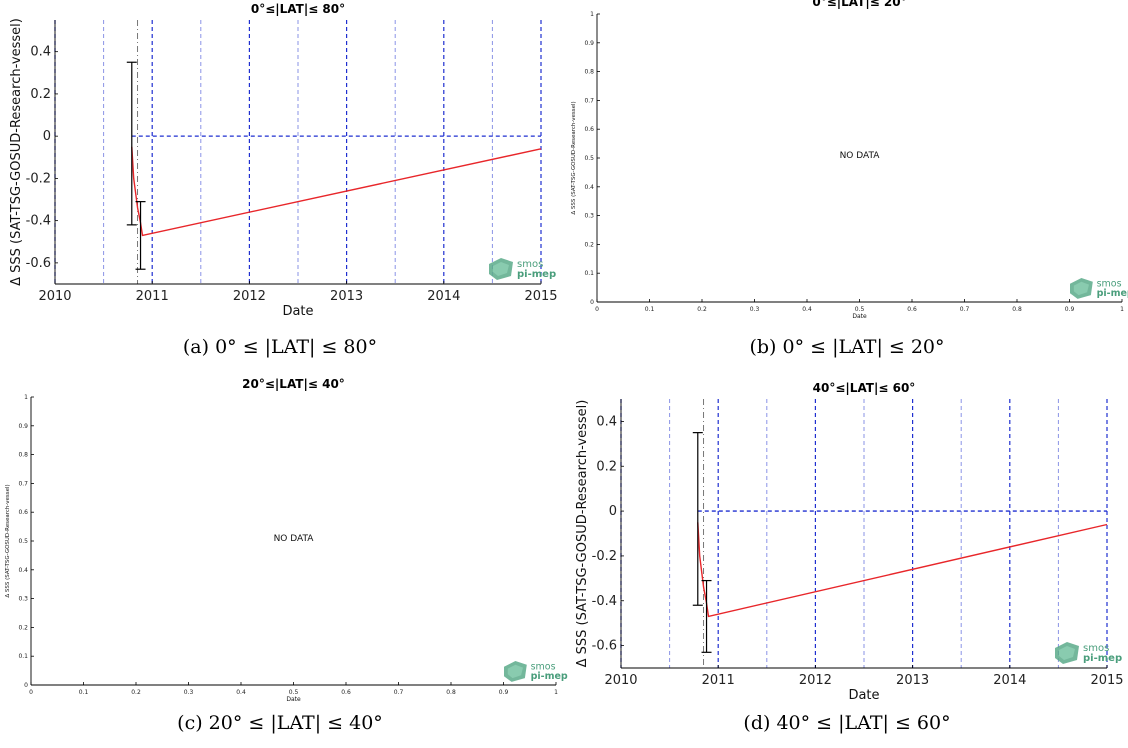 The image size is (1128, 748). What do you see at coordinates (23, 512) in the screenshot?
I see `y-tick-label: 0.6` at bounding box center [23, 512].